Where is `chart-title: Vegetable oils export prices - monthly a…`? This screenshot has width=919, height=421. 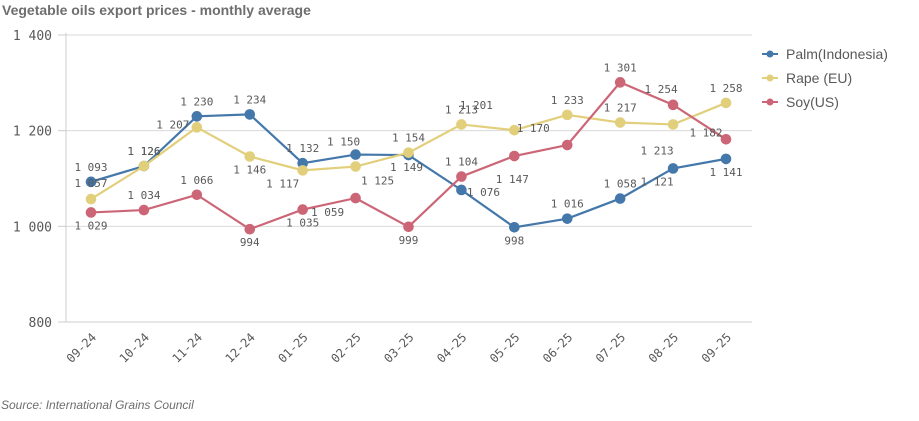
chart-title: Vegetable oils export prices - monthly a… is located at coordinates (156, 10).